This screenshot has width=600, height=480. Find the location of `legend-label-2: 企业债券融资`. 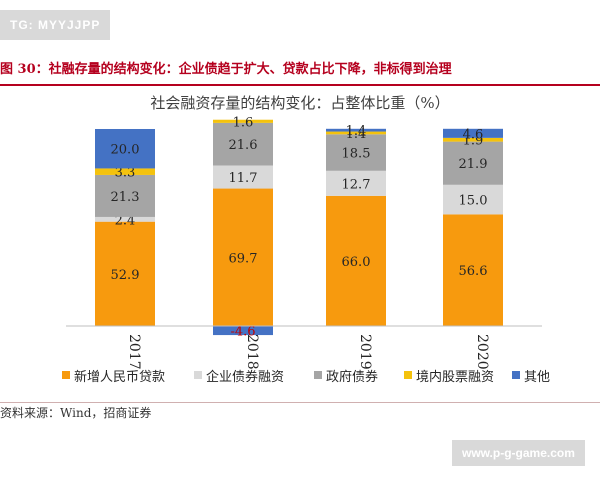

legend-label-2: 企业债券融资 is located at coordinates (245, 377).